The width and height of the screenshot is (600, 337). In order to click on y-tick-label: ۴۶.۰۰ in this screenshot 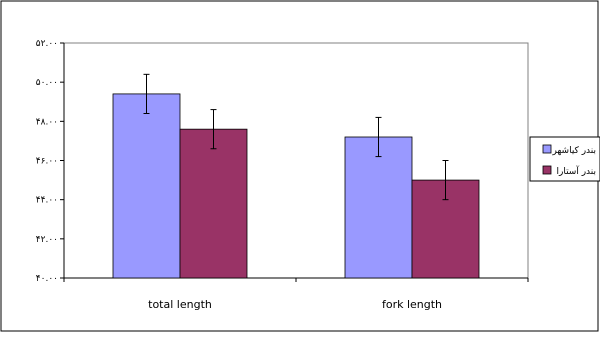, I will do `click(47, 162)`.